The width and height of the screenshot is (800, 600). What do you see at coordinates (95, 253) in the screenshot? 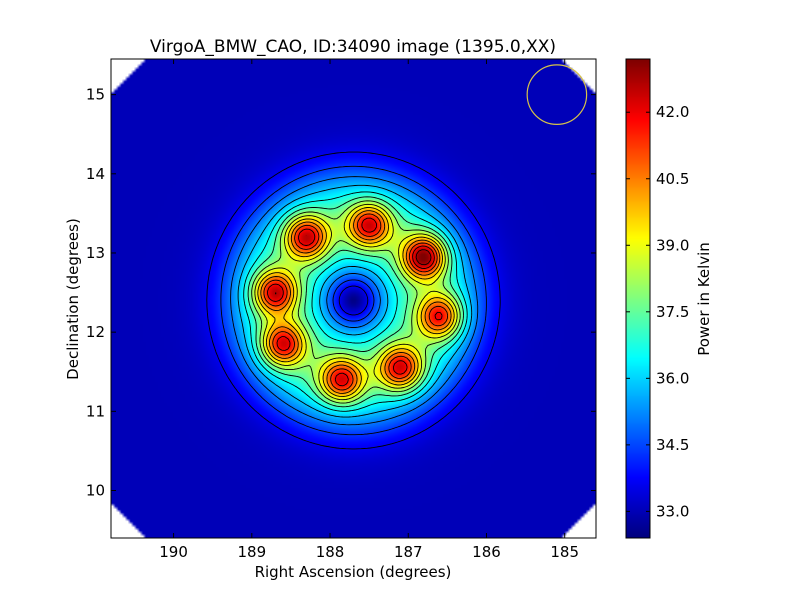
I see `y-tick-label: 13` at bounding box center [95, 253].